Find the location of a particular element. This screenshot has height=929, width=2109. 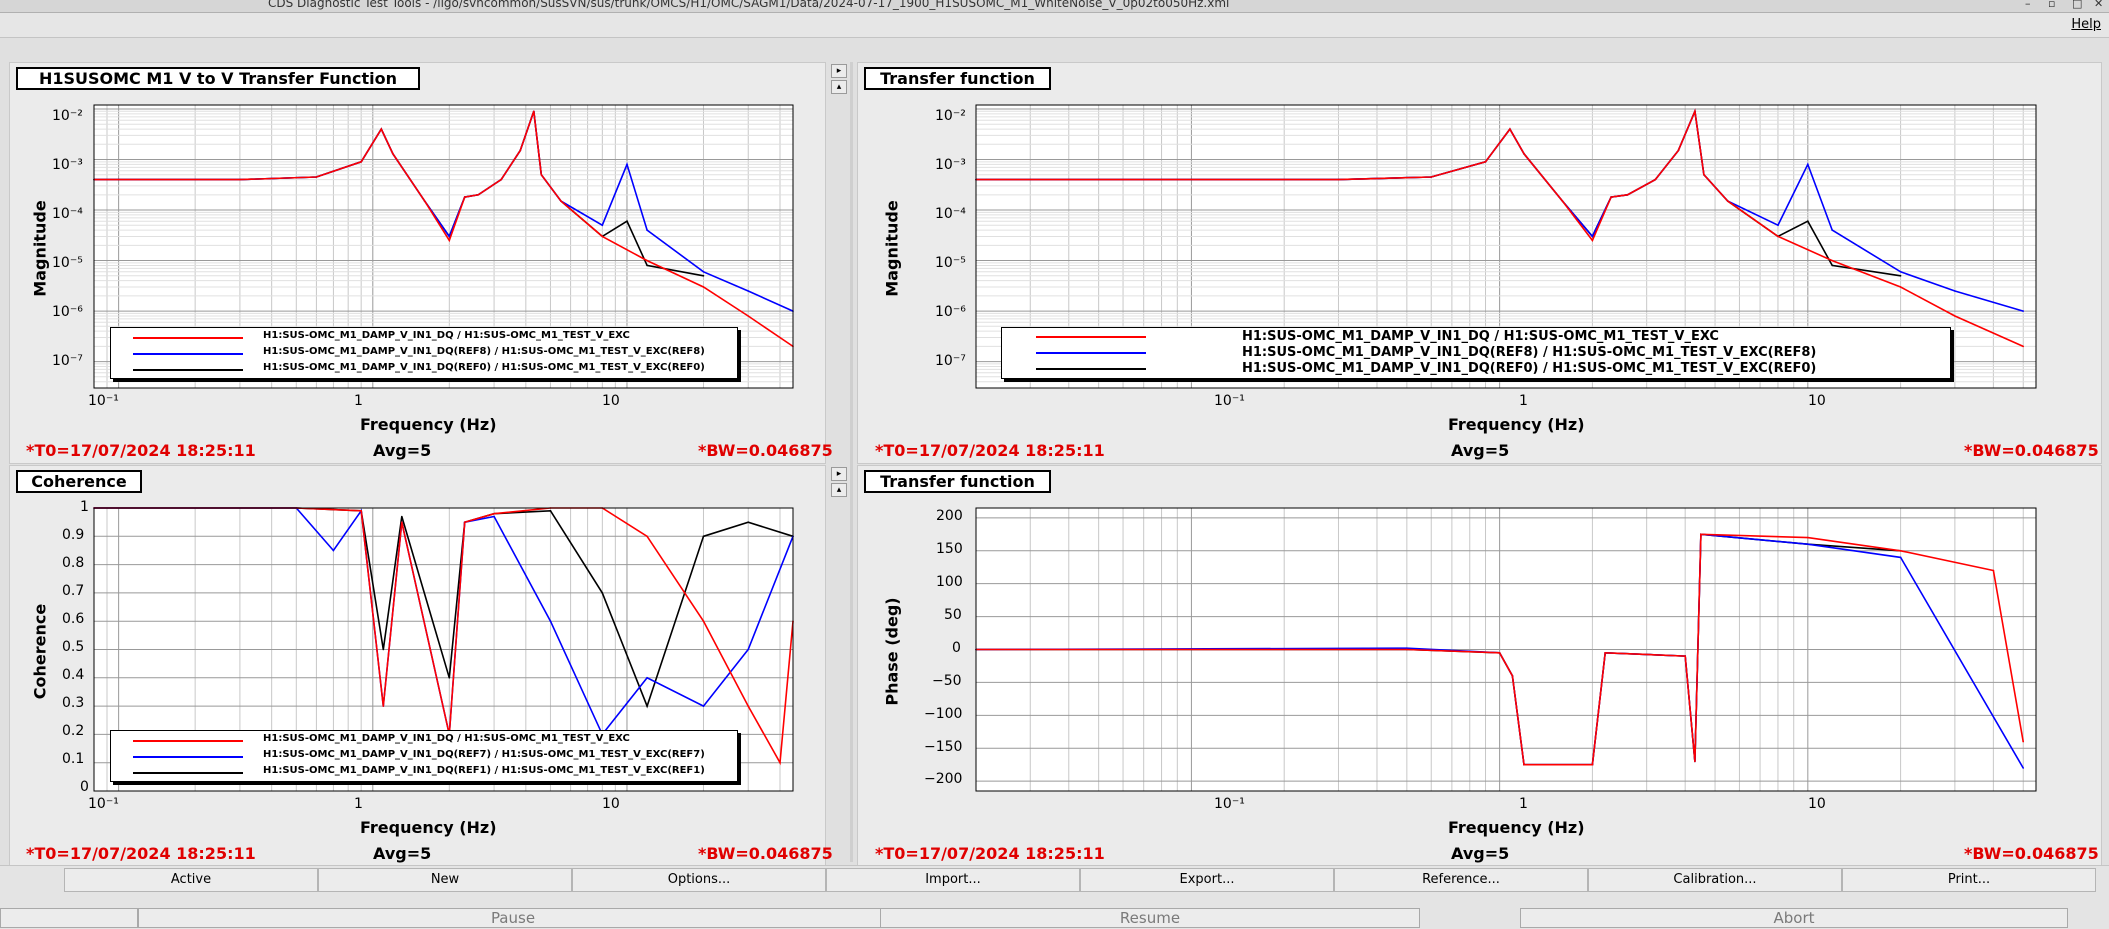

pause-button: Pause is located at coordinates (513, 918).